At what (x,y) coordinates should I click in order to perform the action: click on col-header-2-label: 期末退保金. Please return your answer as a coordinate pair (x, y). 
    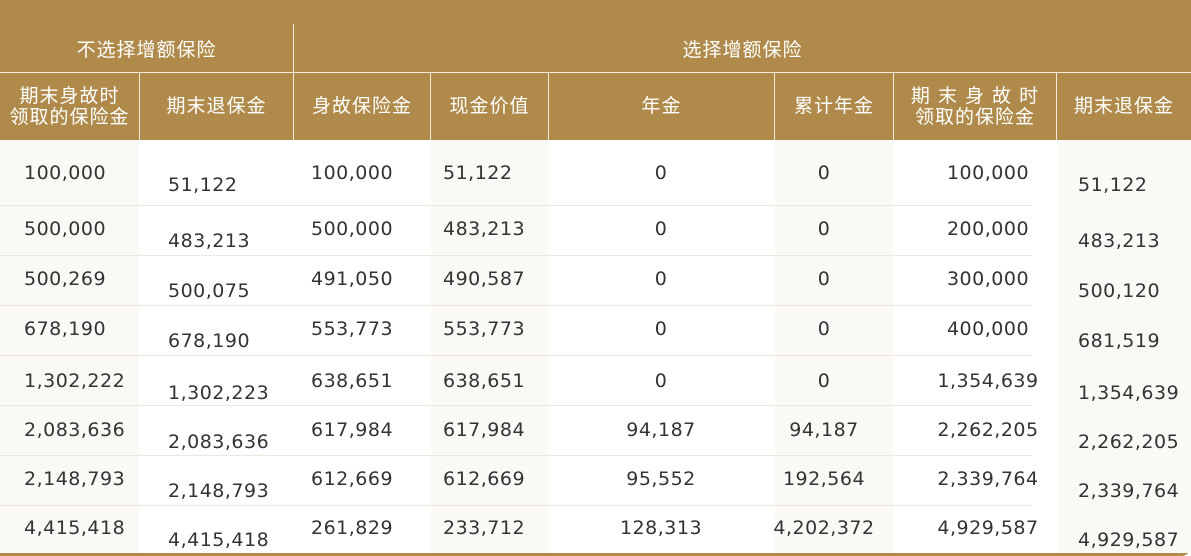
    Looking at the image, I should click on (216, 106).